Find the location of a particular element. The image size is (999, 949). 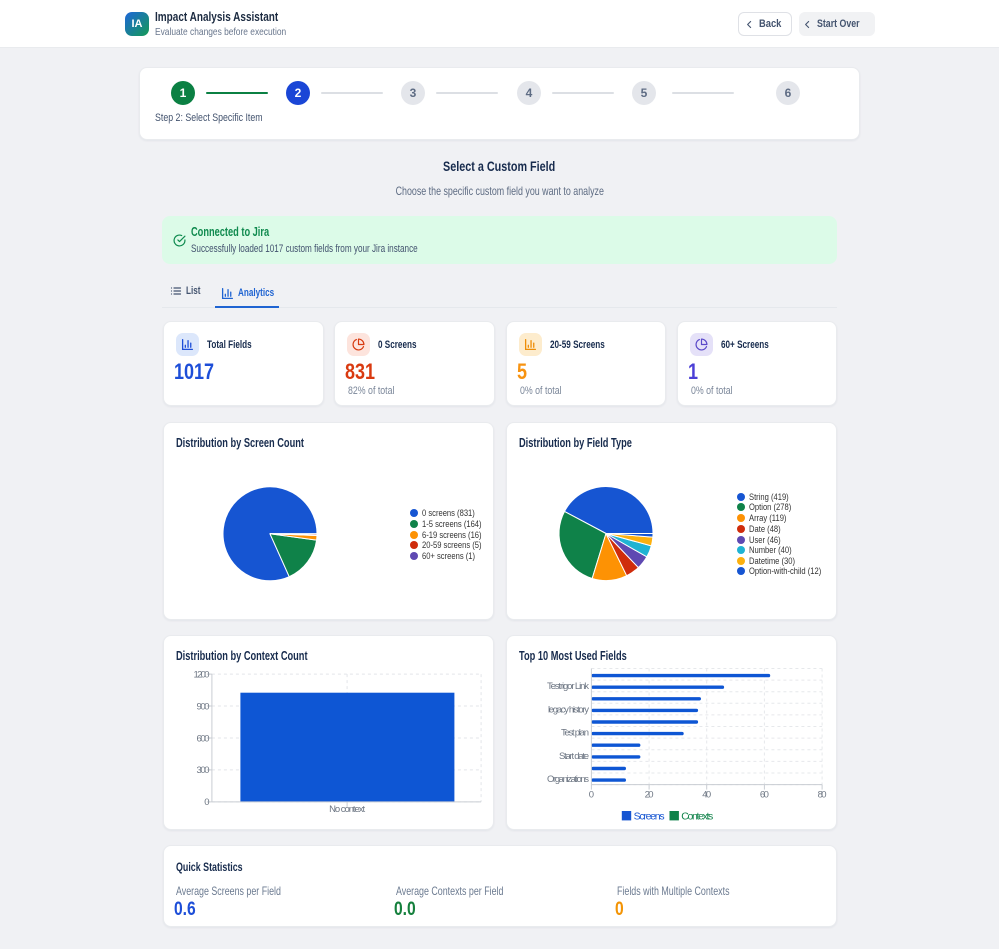

svg-text: Screens is located at coordinates (648, 817).